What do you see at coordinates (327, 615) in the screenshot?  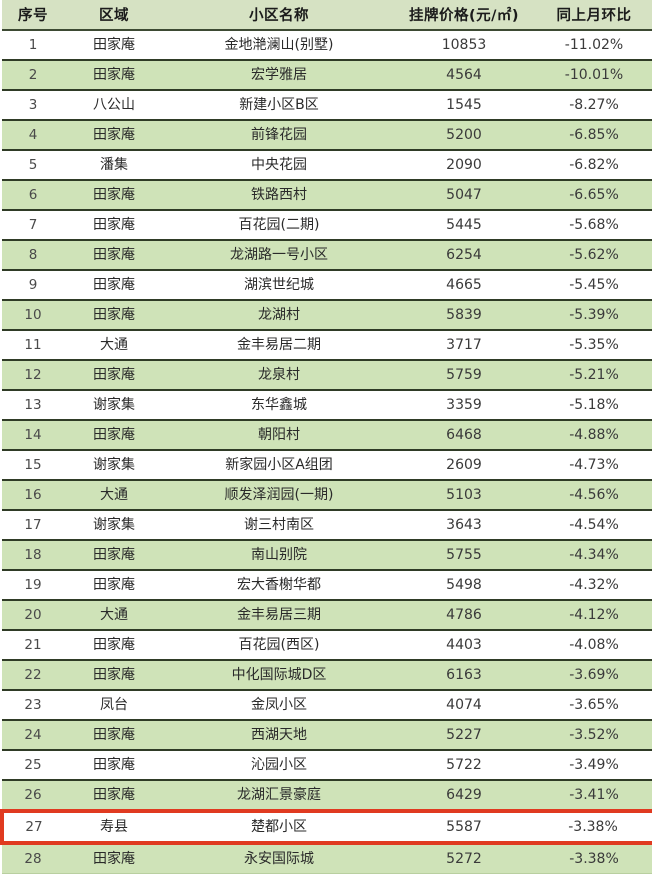 I see `table-row: 20 大通 金丰易居三期 4786 -4.12%` at bounding box center [327, 615].